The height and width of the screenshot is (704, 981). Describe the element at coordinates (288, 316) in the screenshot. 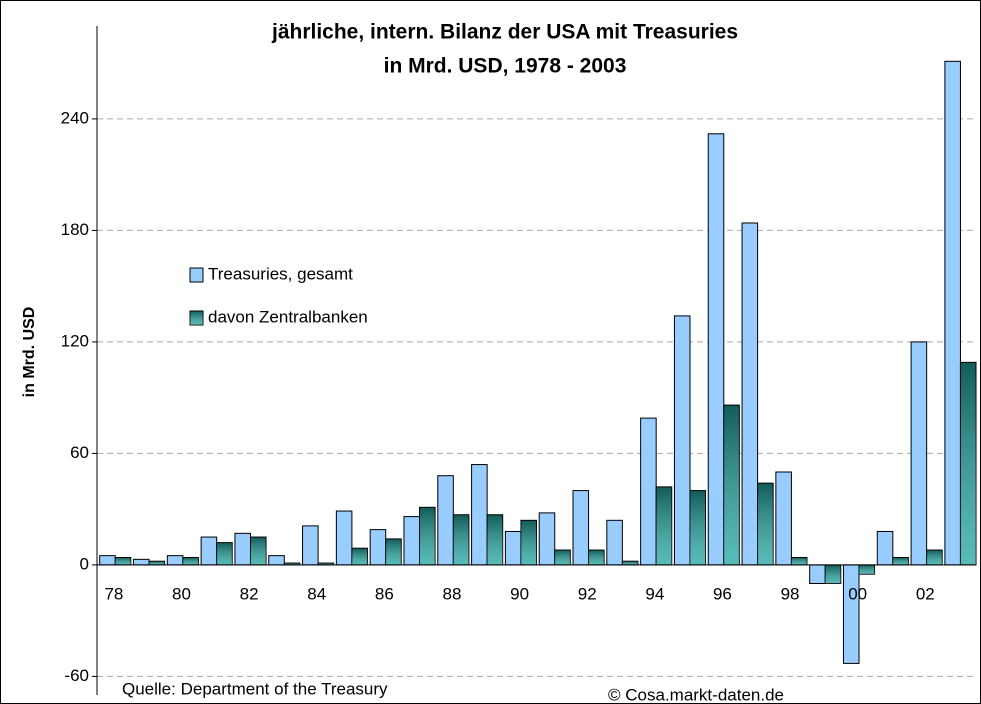

I see `legend-label: davon Zentralbanken` at that location.